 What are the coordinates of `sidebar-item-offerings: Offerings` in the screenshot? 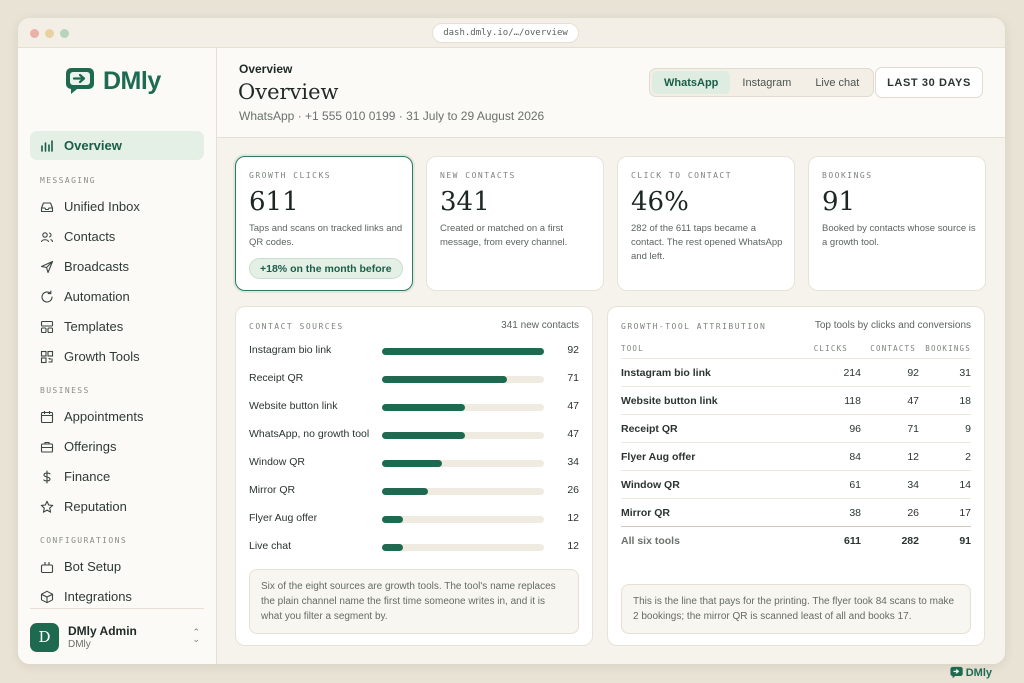 It's located at (117, 446).